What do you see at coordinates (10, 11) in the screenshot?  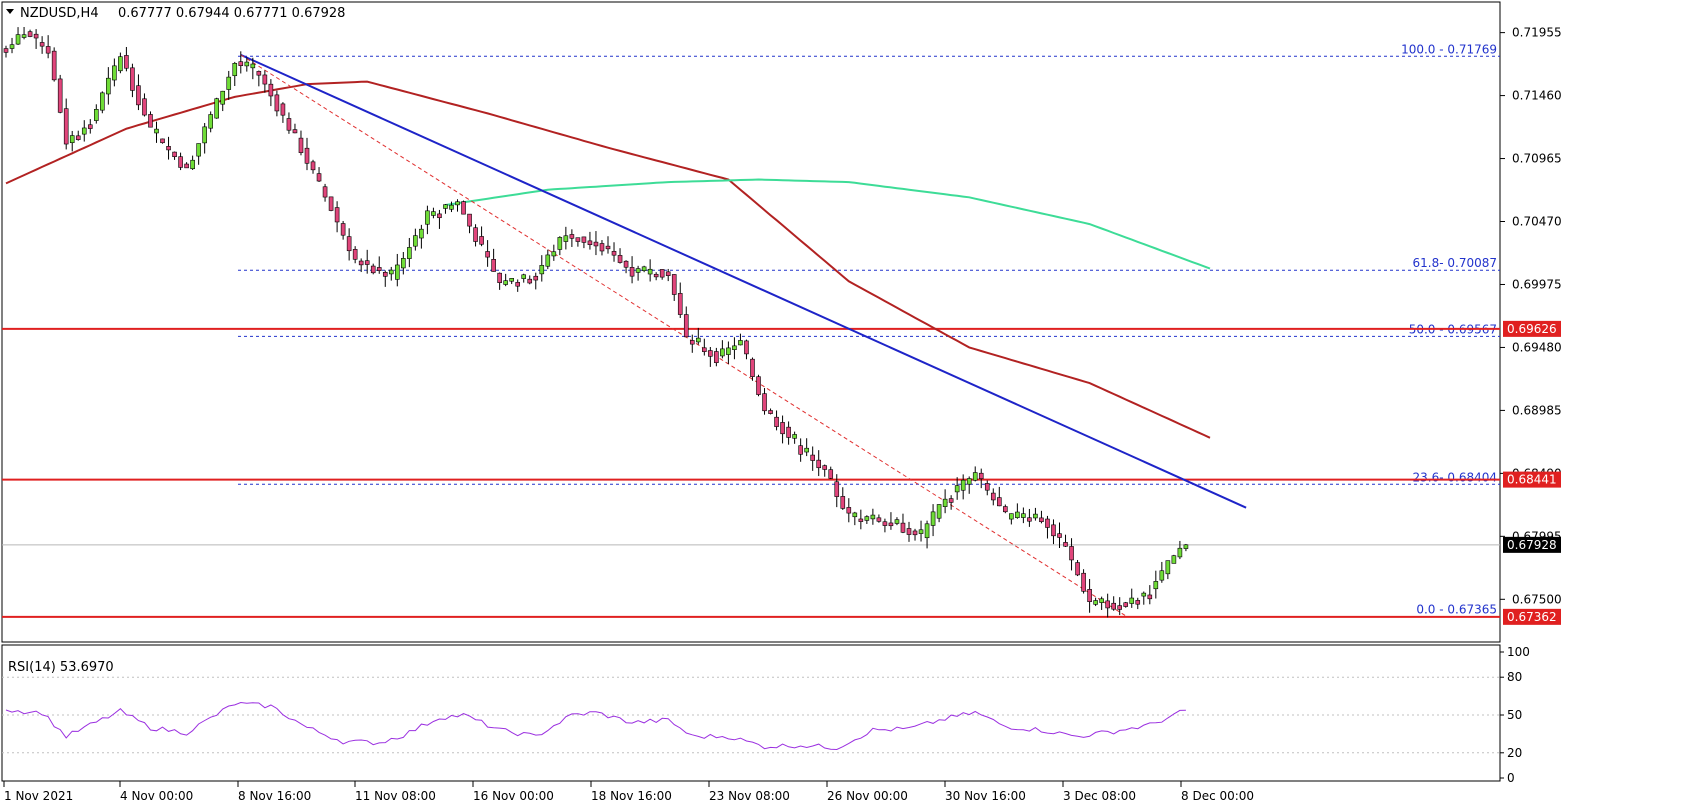 I see `collapse-triangle-icon` at bounding box center [10, 11].